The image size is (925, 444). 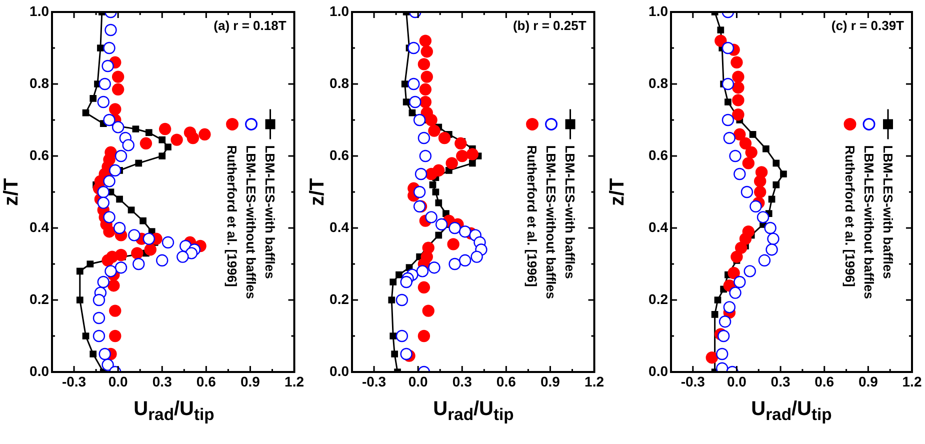 What do you see at coordinates (549, 26) in the screenshot?
I see `text: (b) r = 0.25T` at bounding box center [549, 26].